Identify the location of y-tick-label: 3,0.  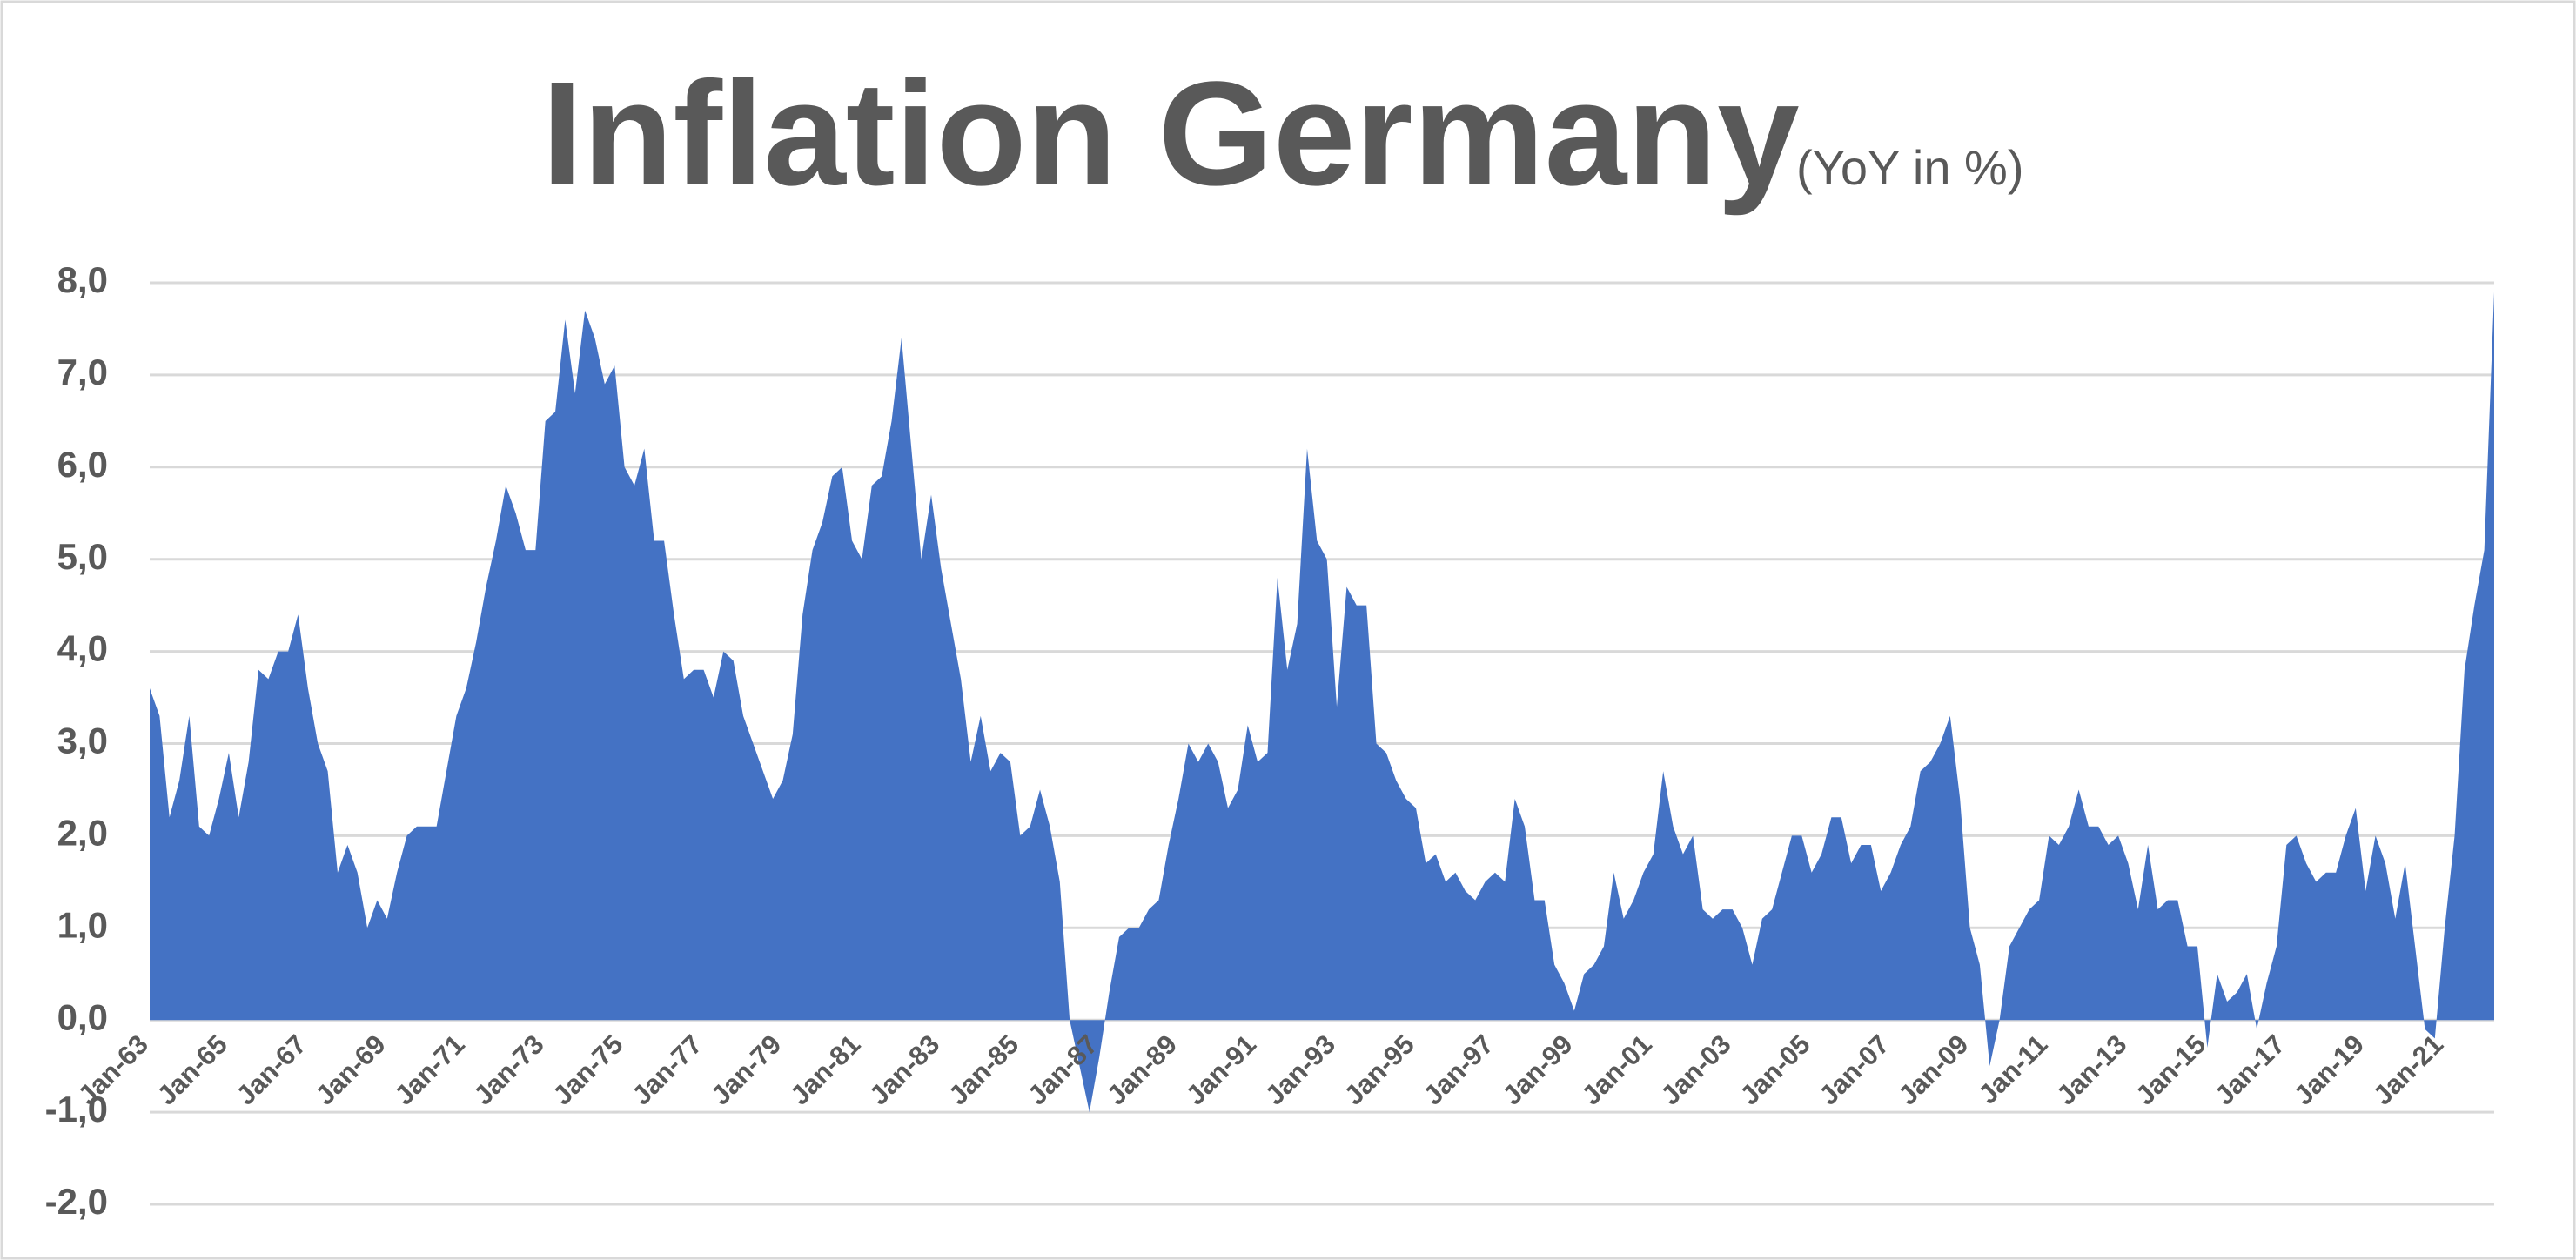
(83, 740).